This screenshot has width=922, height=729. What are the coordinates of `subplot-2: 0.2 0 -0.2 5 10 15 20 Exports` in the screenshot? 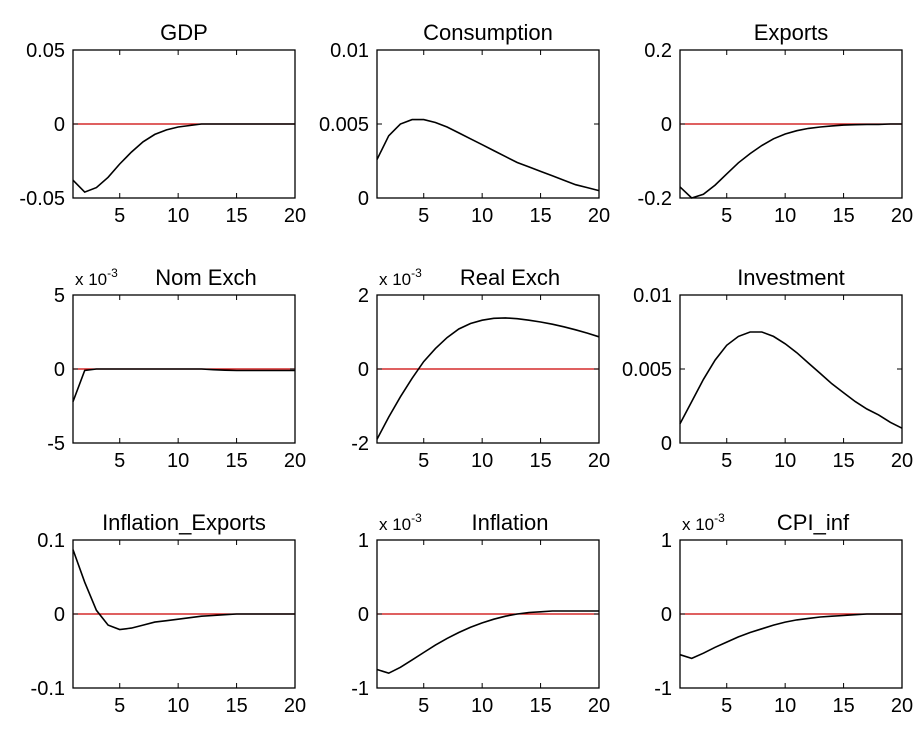 It's located at (776, 123).